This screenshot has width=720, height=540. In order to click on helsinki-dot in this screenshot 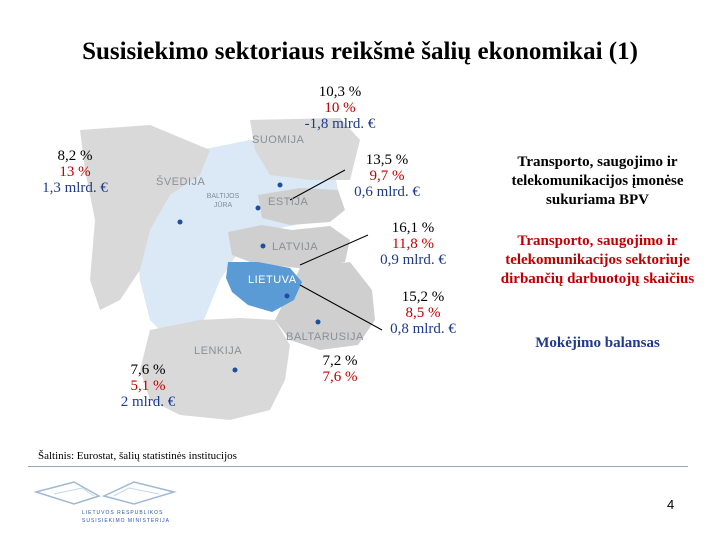, I will do `click(280, 185)`.